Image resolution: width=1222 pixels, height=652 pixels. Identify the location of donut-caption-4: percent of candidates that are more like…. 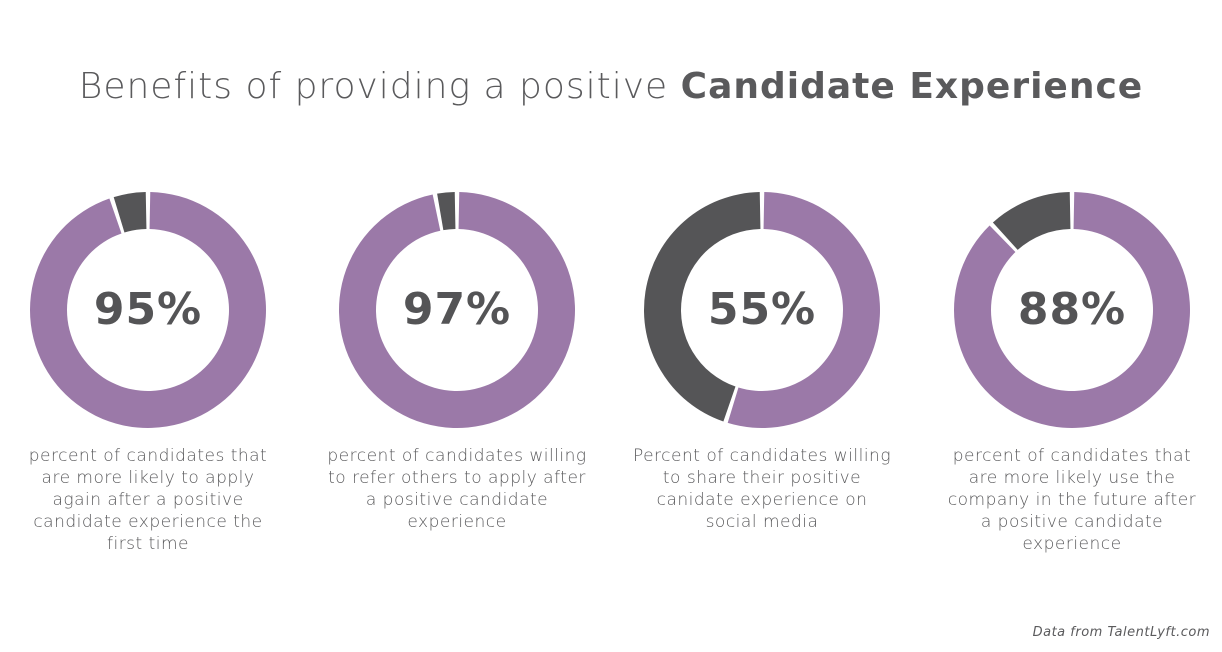
(1072, 500).